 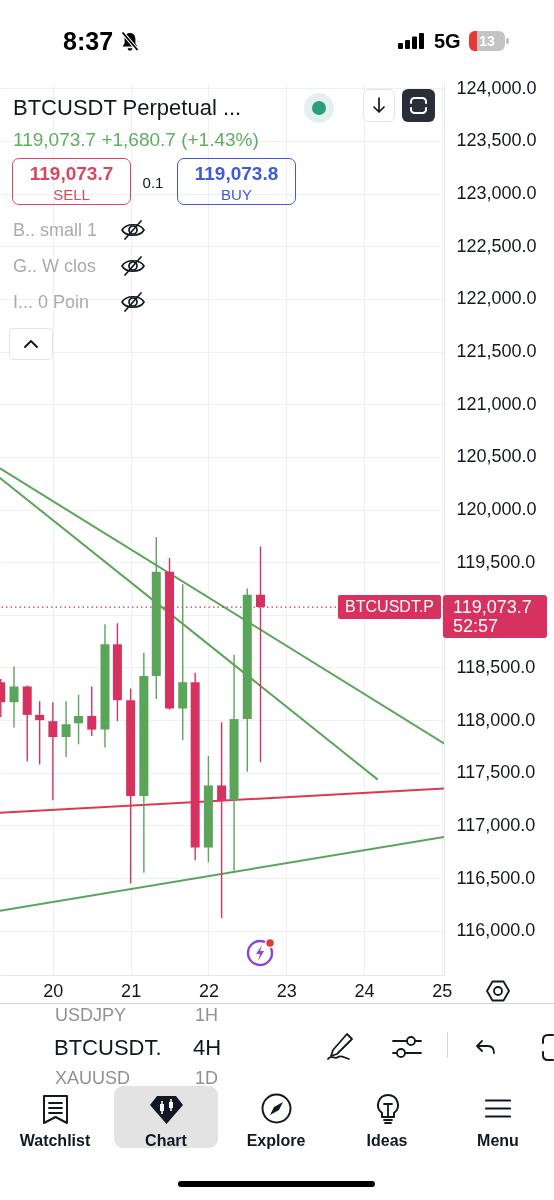 I want to click on y-tick-label: 118,000.0, so click(x=496, y=719).